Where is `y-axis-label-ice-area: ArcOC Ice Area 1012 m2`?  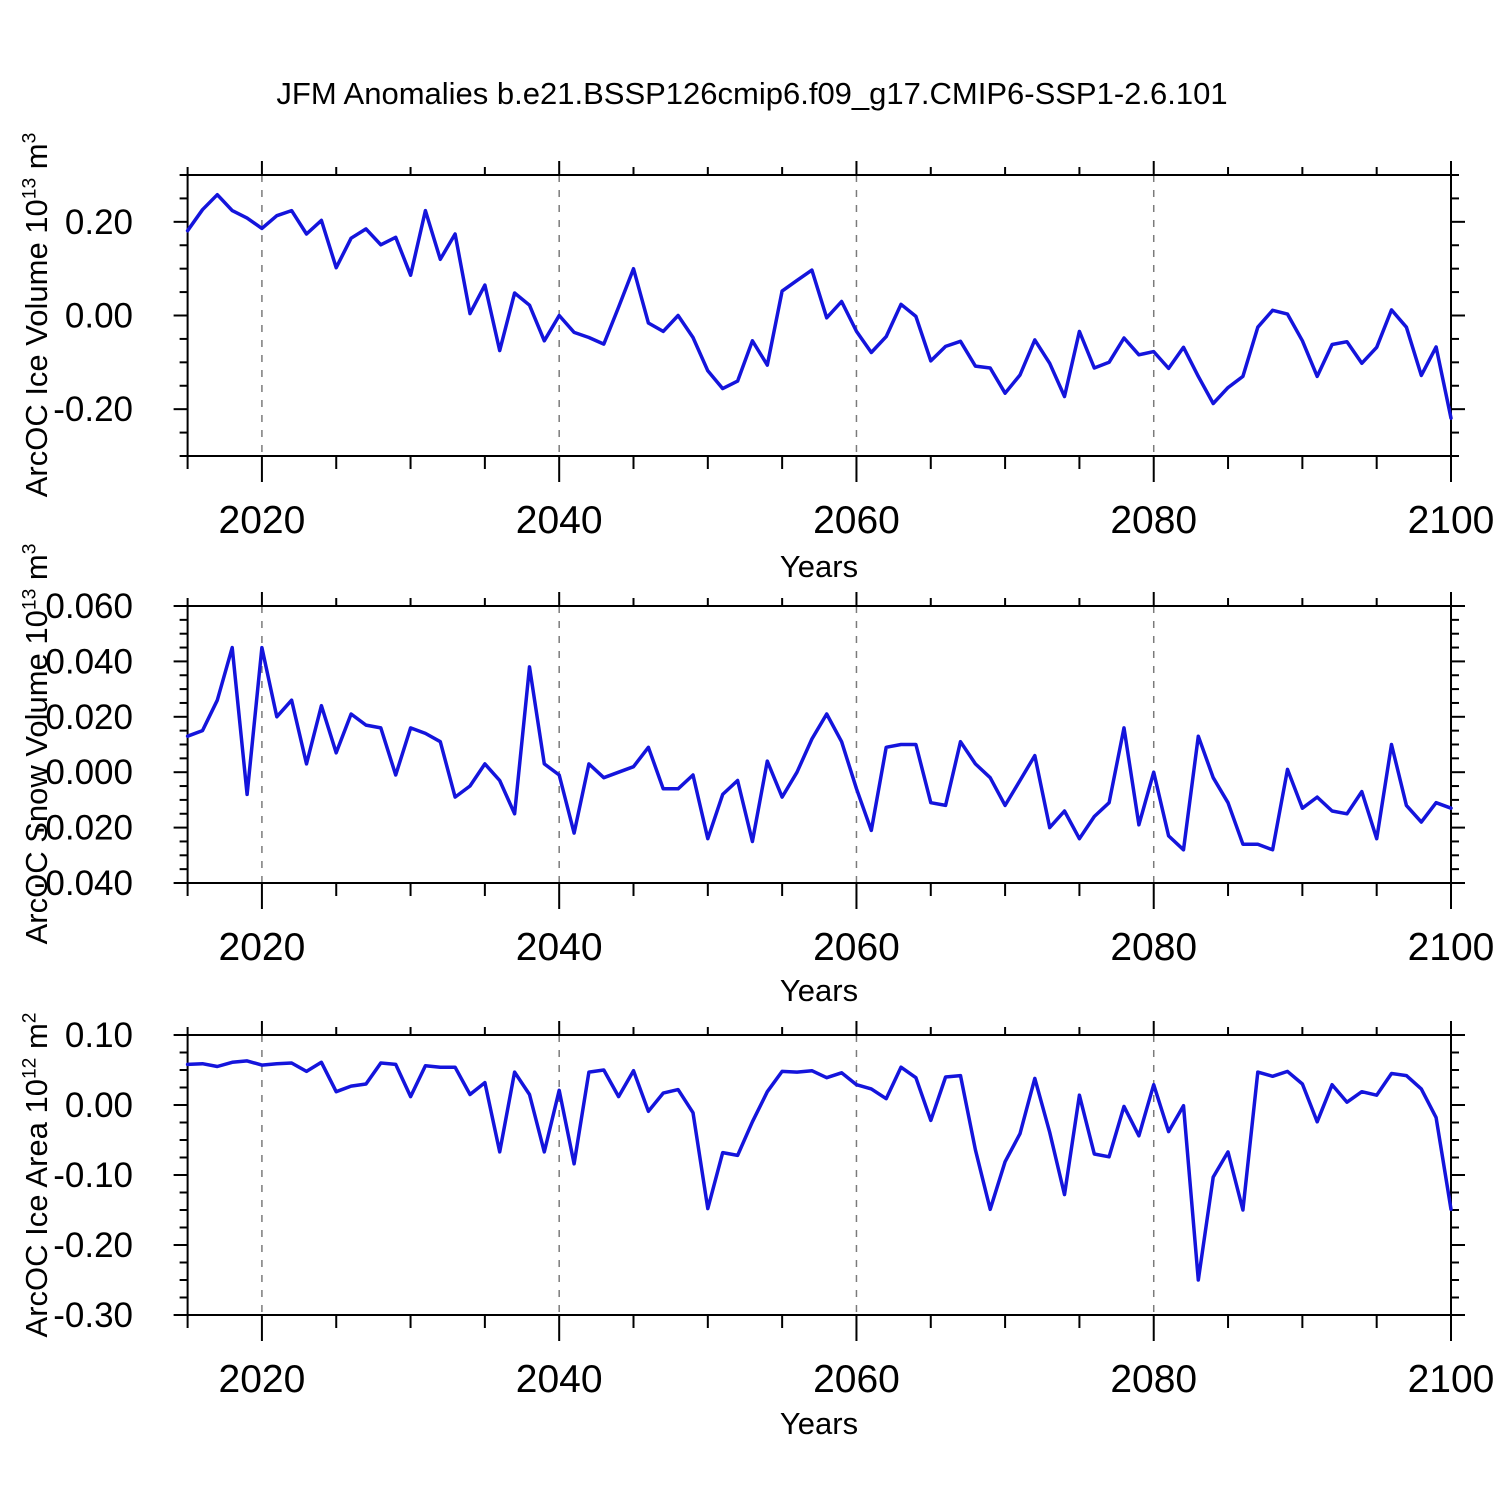 y-axis-label-ice-area: ArcOC Ice Area 1012 m2 is located at coordinates (37, 1175).